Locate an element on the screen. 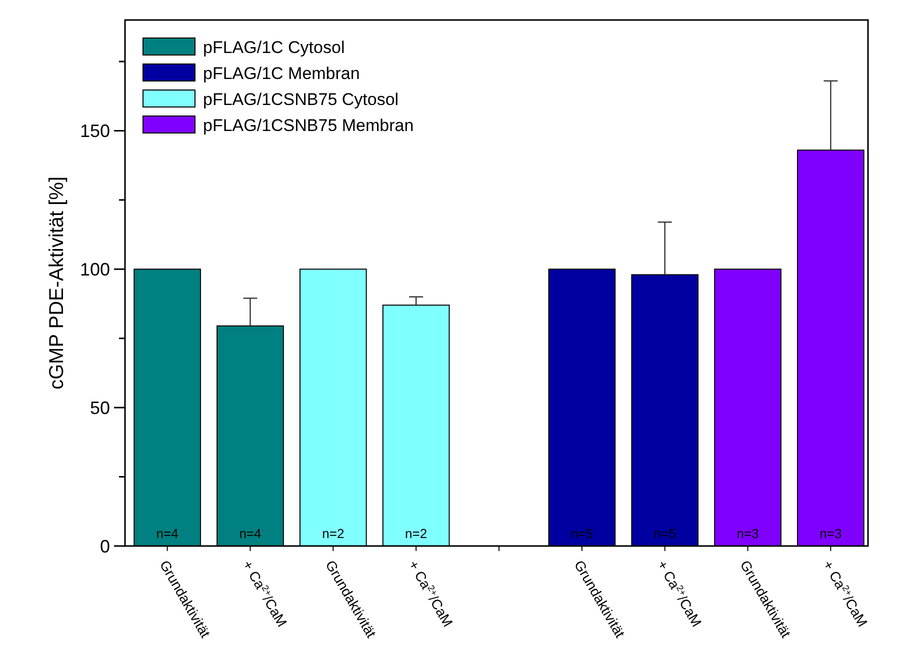 Image resolution: width=918 pixels, height=666 pixels. y-tick-label: 150 is located at coordinates (95, 131).